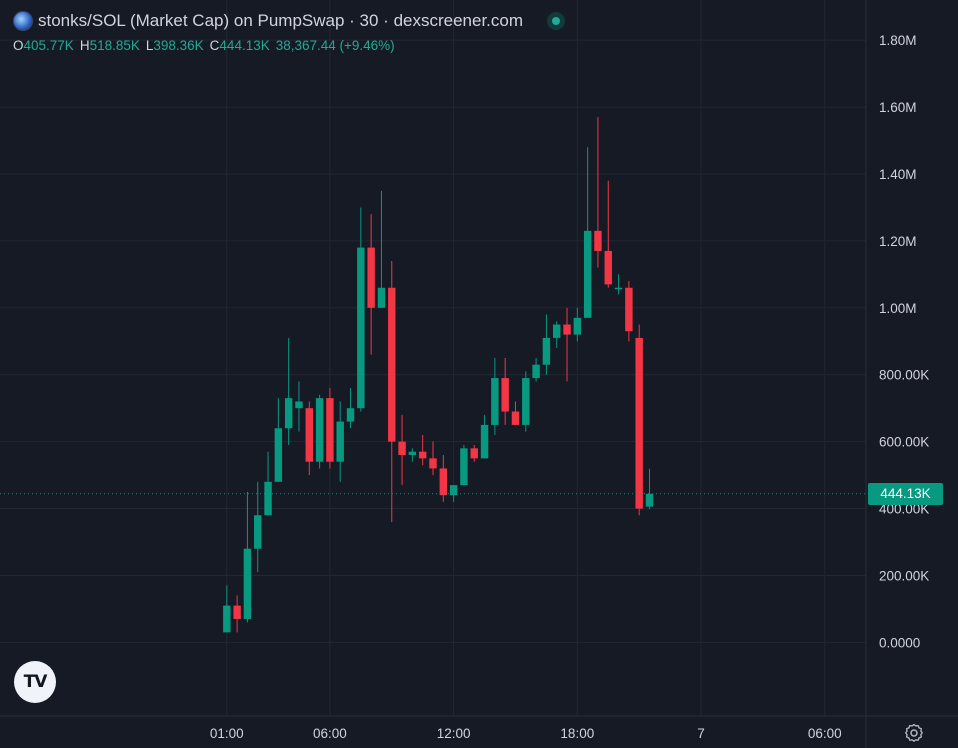  What do you see at coordinates (898, 174) in the screenshot?
I see `y-tick-label: 1.40M` at bounding box center [898, 174].